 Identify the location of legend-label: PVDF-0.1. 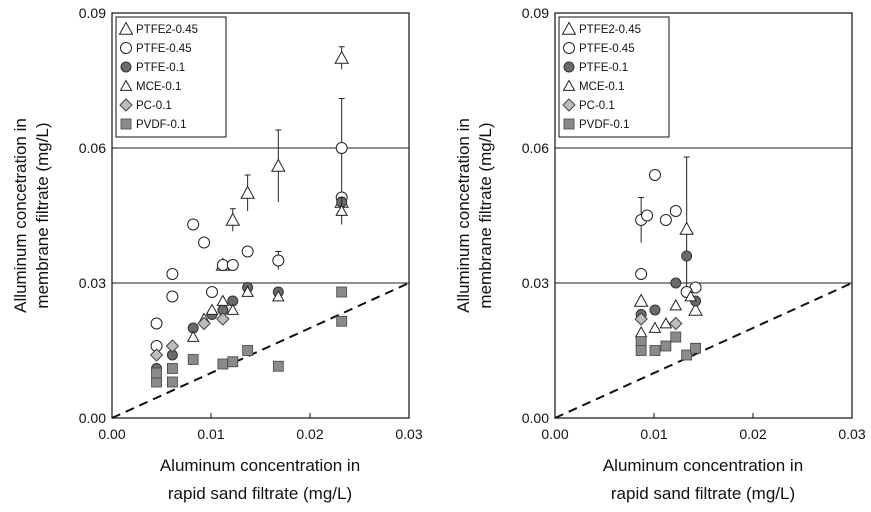
(604, 125).